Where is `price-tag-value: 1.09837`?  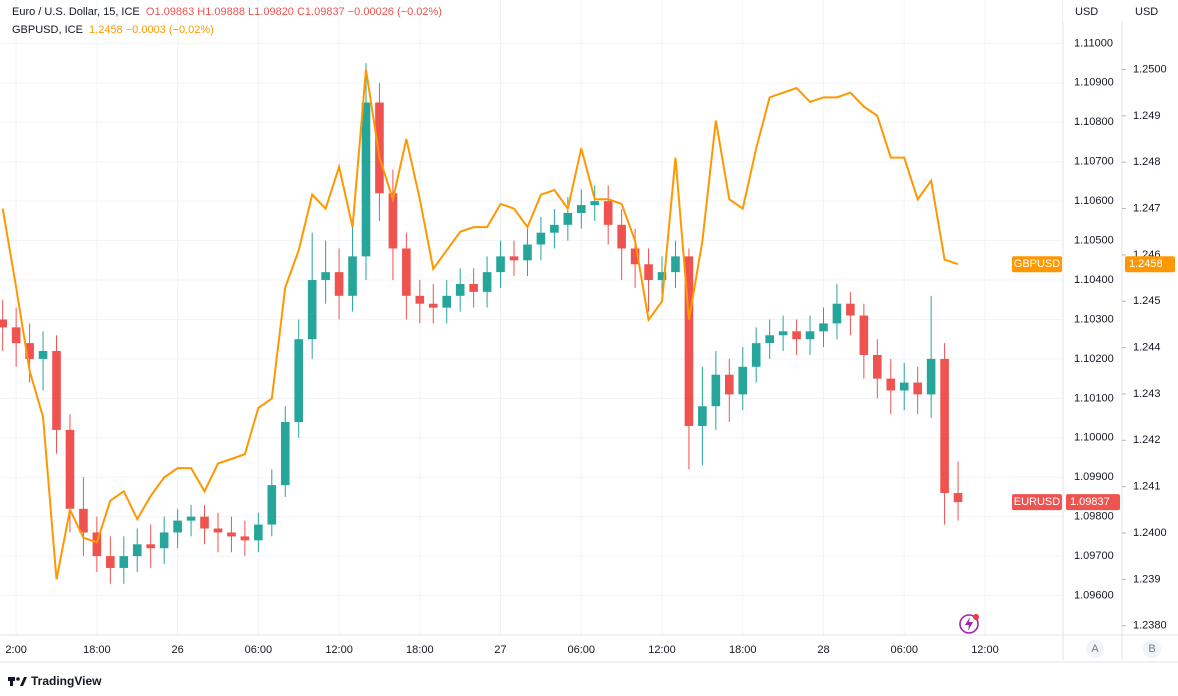
price-tag-value: 1.09837 is located at coordinates (1090, 502).